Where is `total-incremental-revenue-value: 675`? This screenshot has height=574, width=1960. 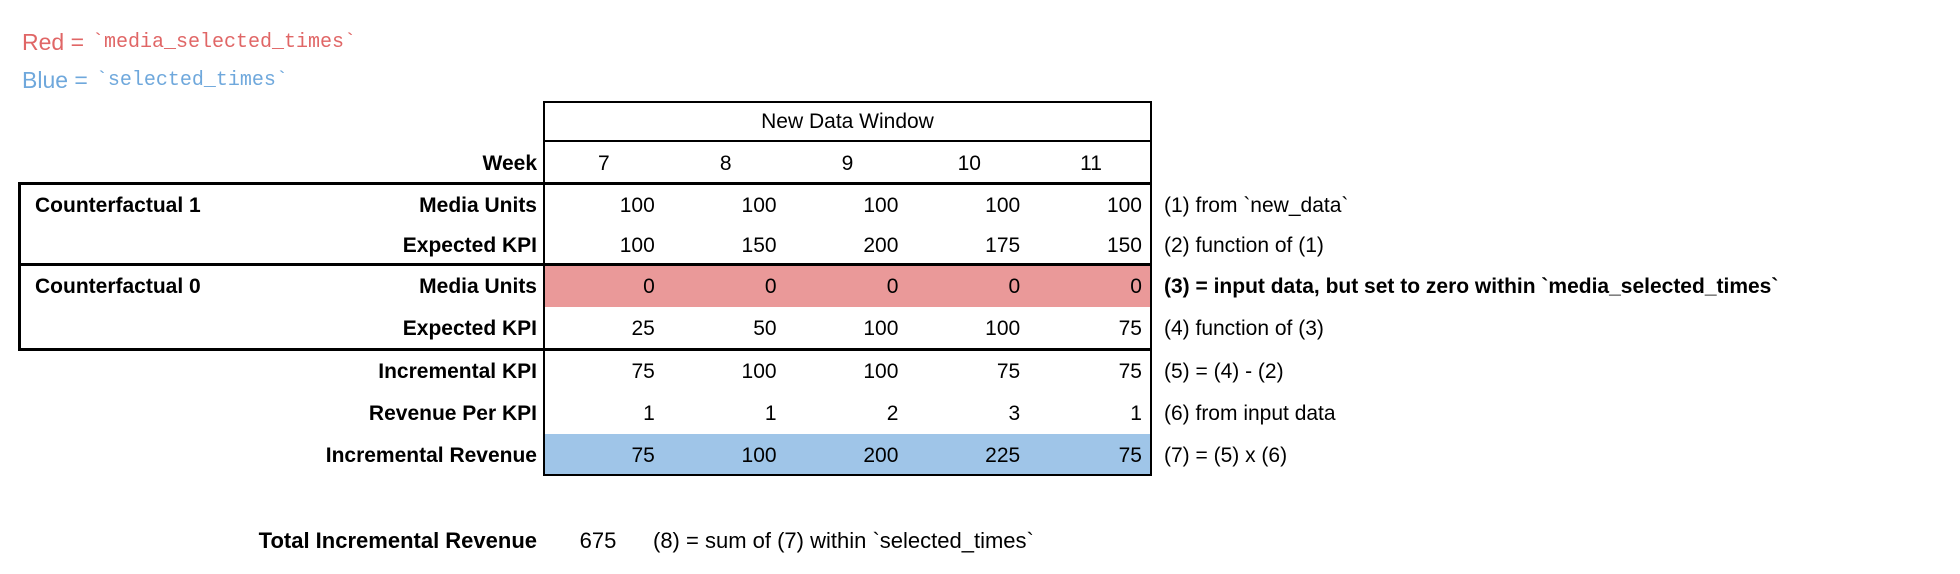 total-incremental-revenue-value: 675 is located at coordinates (598, 540).